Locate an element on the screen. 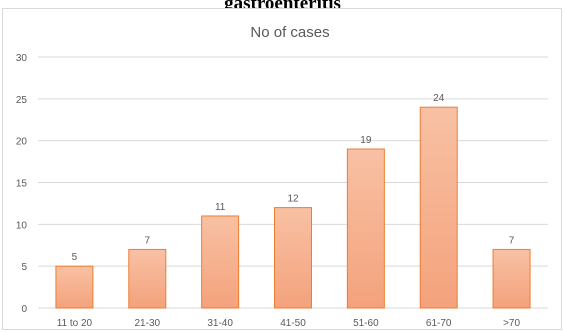 The image size is (565, 332). y-tick-label: 15 is located at coordinates (22, 184).